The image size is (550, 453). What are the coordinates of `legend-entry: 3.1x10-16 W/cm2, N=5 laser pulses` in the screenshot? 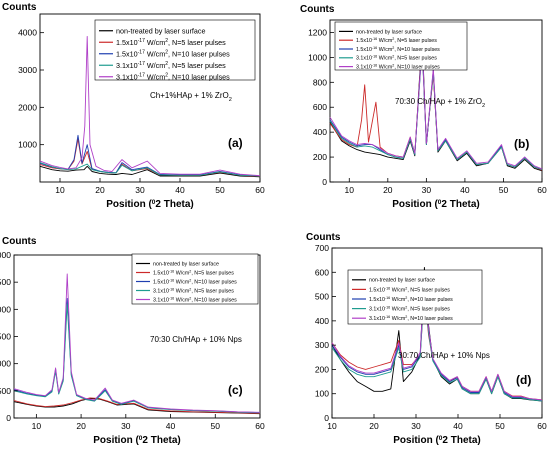 It's located at (193, 290).